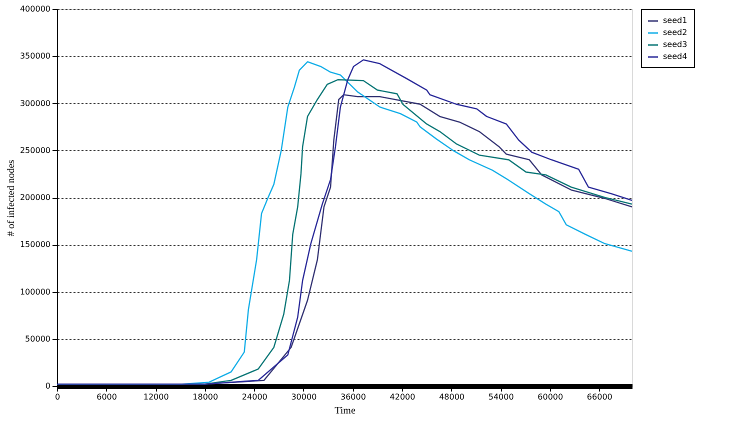 This screenshot has width=733, height=430. I want to click on x-tick-label: 18000, so click(205, 397).